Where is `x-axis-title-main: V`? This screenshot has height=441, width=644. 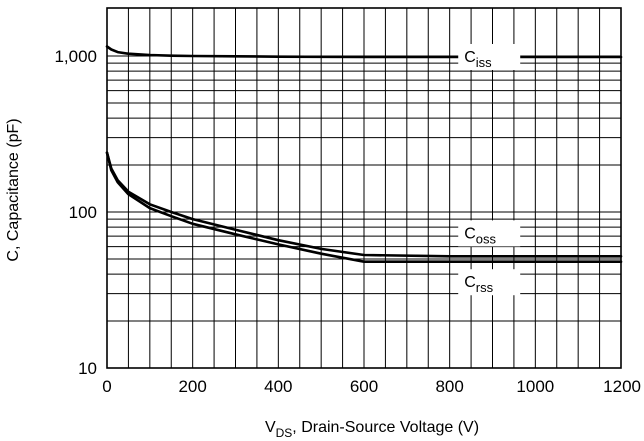 x-axis-title-main: V is located at coordinates (270, 427).